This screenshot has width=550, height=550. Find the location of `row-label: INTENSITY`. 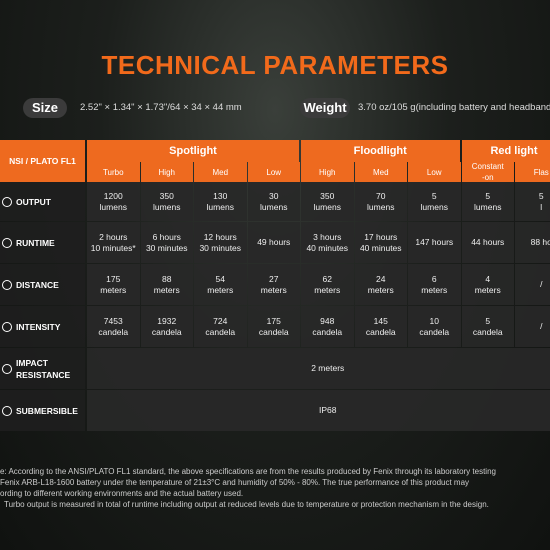

row-label: INTENSITY is located at coordinates (42, 326).